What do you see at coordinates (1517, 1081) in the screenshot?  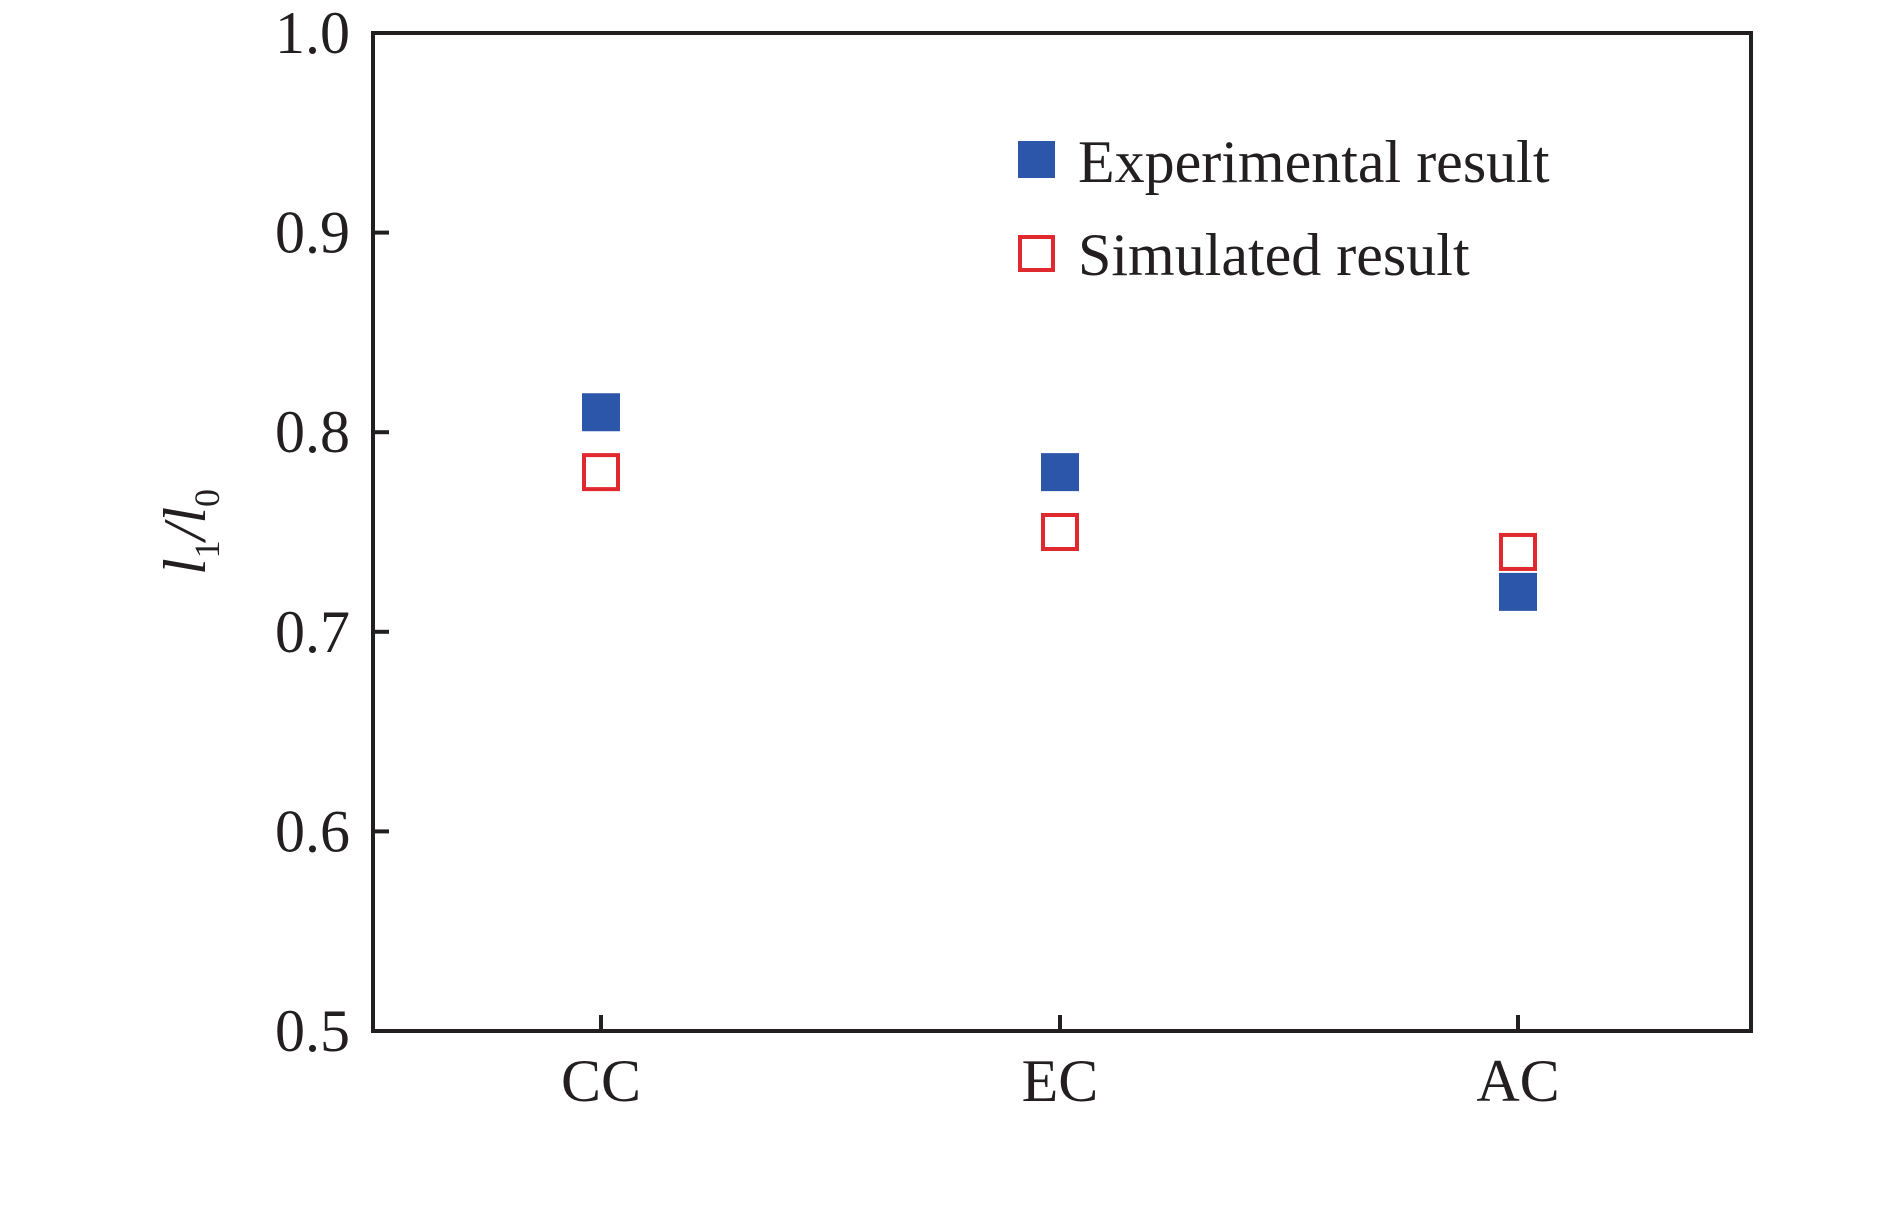 I see `x-tick-label: AC` at bounding box center [1517, 1081].